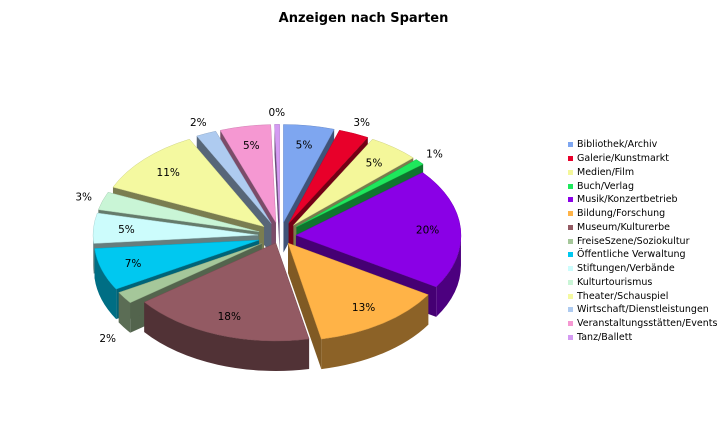 The image size is (727, 444). What do you see at coordinates (378, 230) in the screenshot?
I see `pie-slice-musik-konzertbetrieb` at bounding box center [378, 230].